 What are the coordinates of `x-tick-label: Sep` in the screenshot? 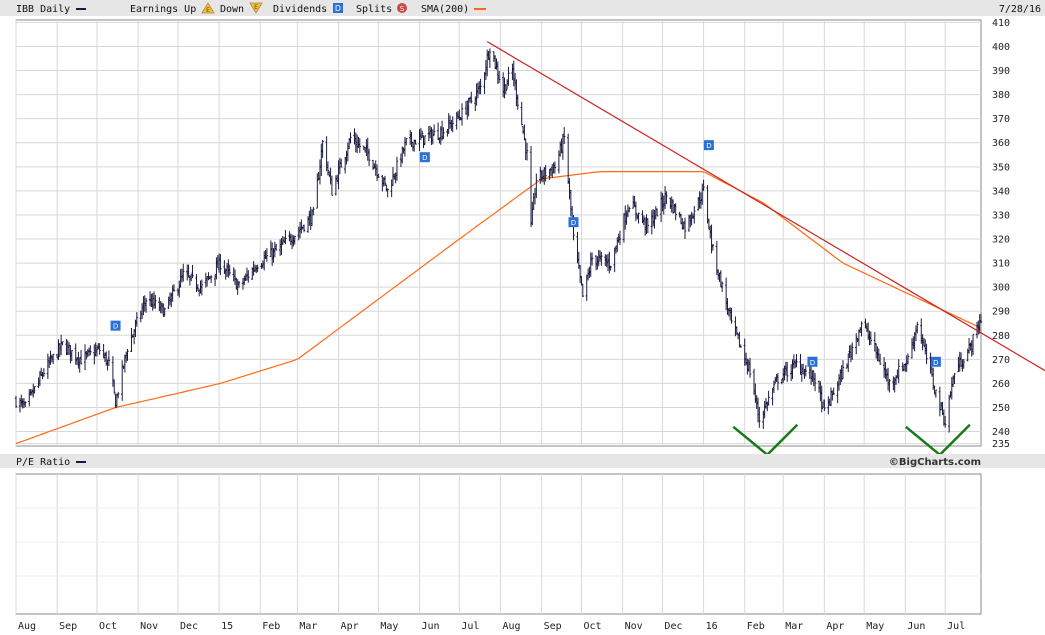 It's located at (553, 626).